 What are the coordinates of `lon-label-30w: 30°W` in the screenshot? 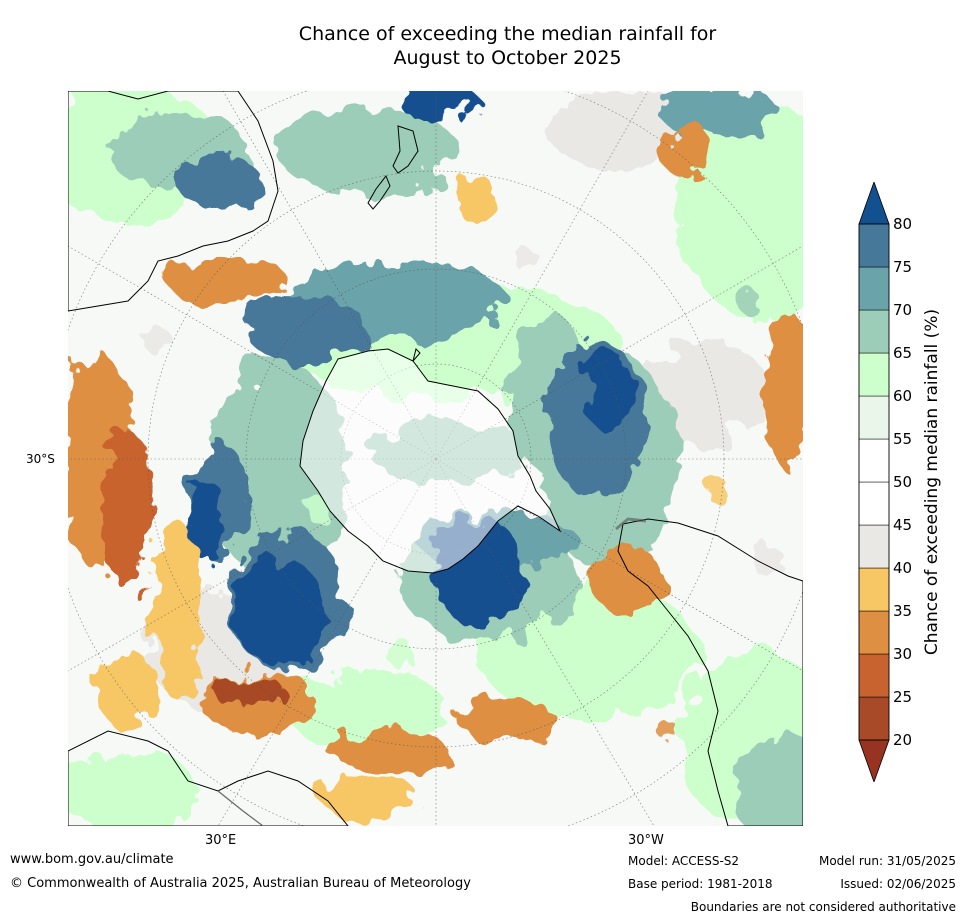 It's located at (646, 840).